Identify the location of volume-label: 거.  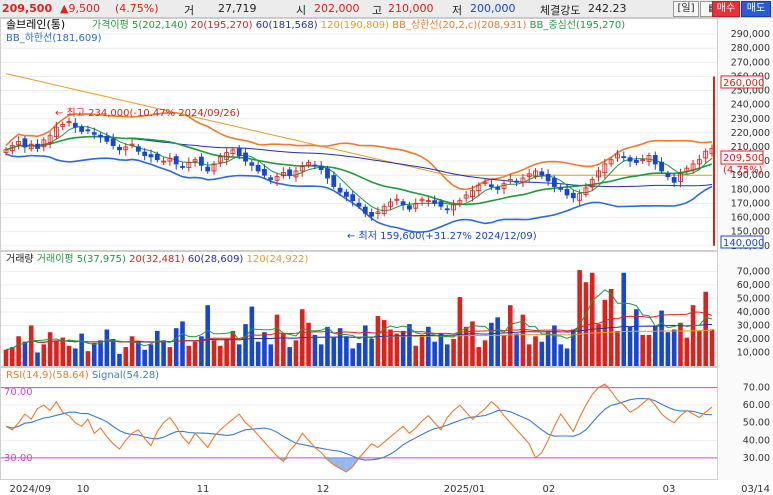
(189, 10).